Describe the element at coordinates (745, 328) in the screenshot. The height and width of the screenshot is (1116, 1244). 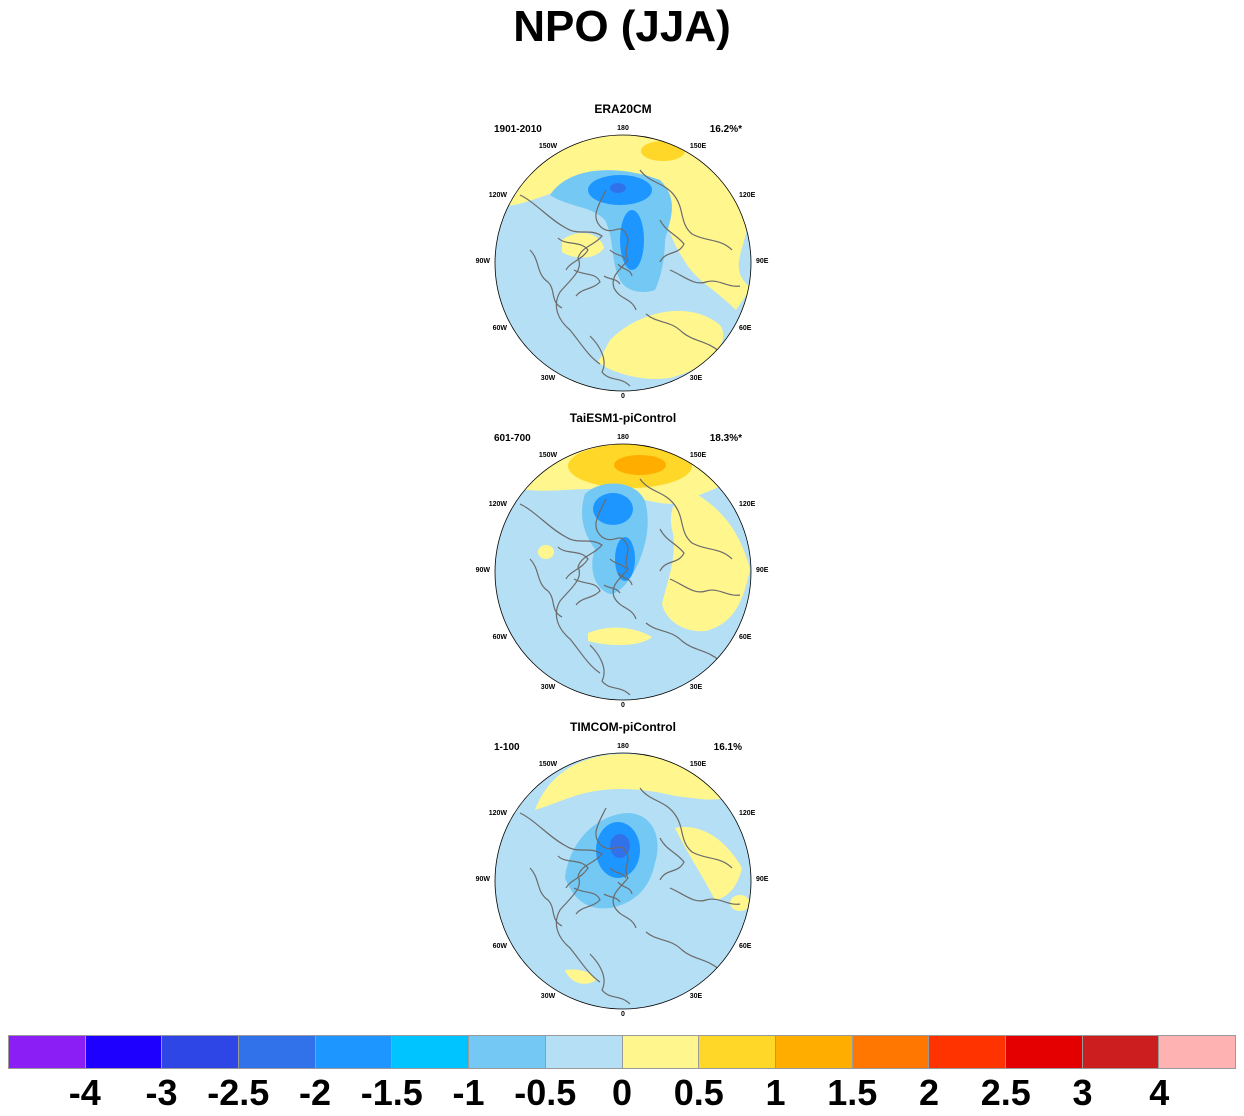
I see `longitude-label: 60E` at that location.